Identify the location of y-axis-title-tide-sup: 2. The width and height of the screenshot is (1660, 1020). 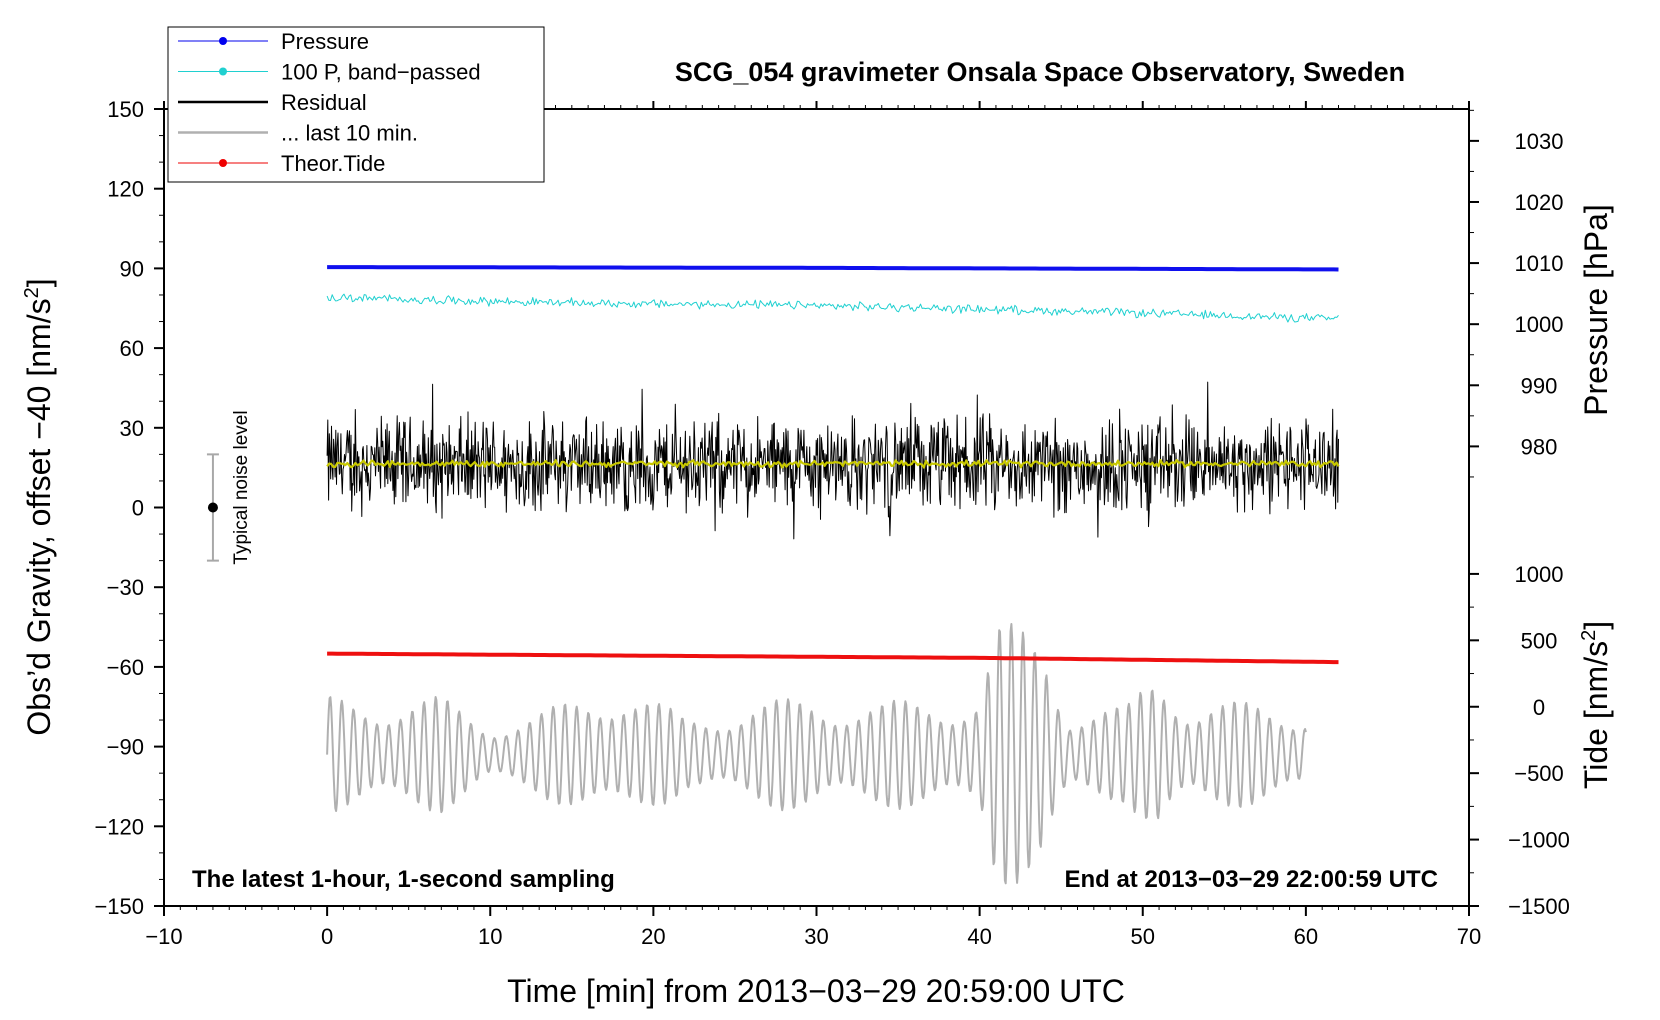
(1589, 635).